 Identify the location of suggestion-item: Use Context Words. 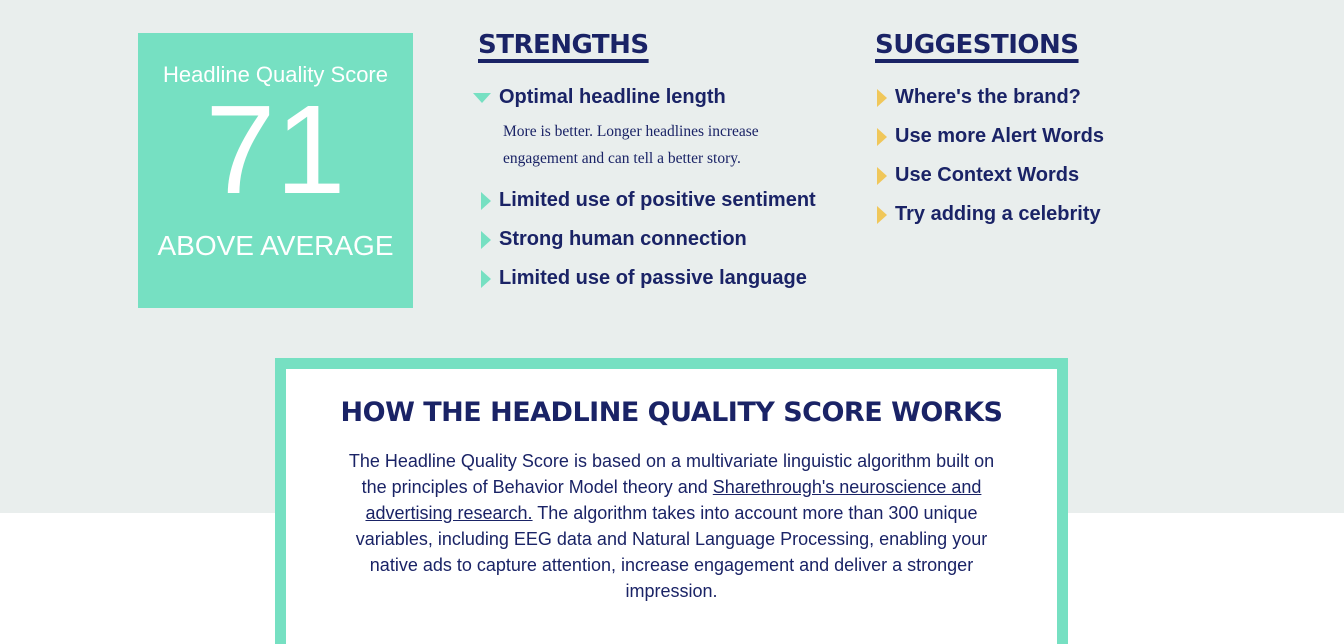
(978, 175).